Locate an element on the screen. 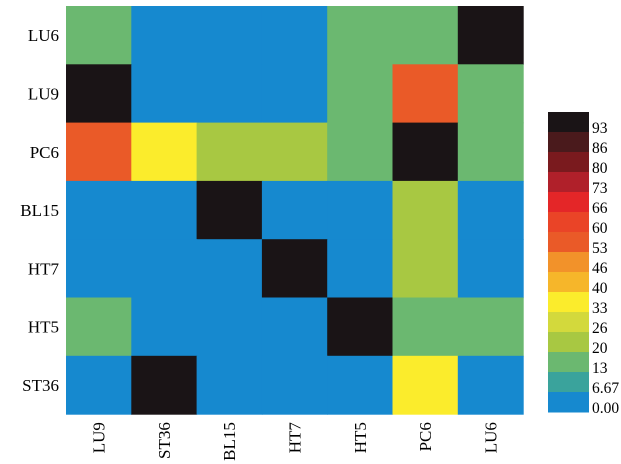 The image size is (621, 464). colorbar-tick-label: 33 is located at coordinates (600, 308).